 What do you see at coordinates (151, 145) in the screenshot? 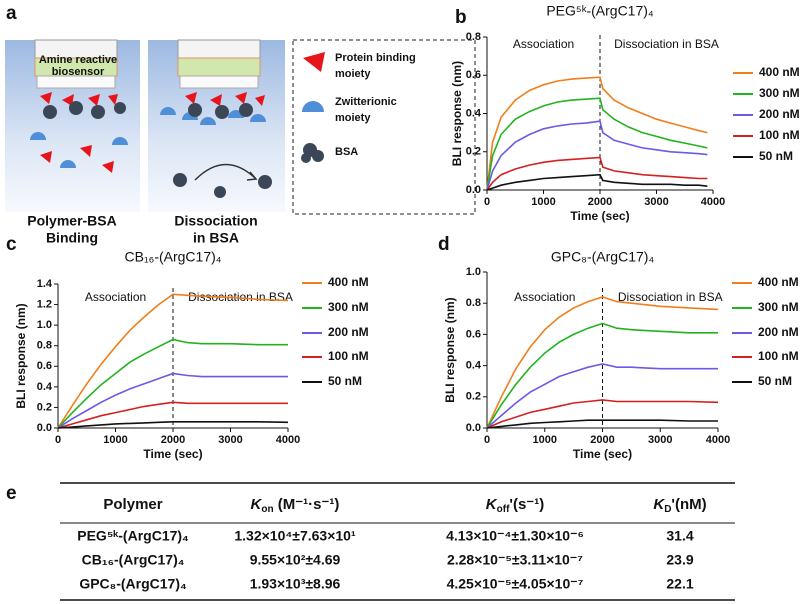
I see `molecules` at bounding box center [151, 145].